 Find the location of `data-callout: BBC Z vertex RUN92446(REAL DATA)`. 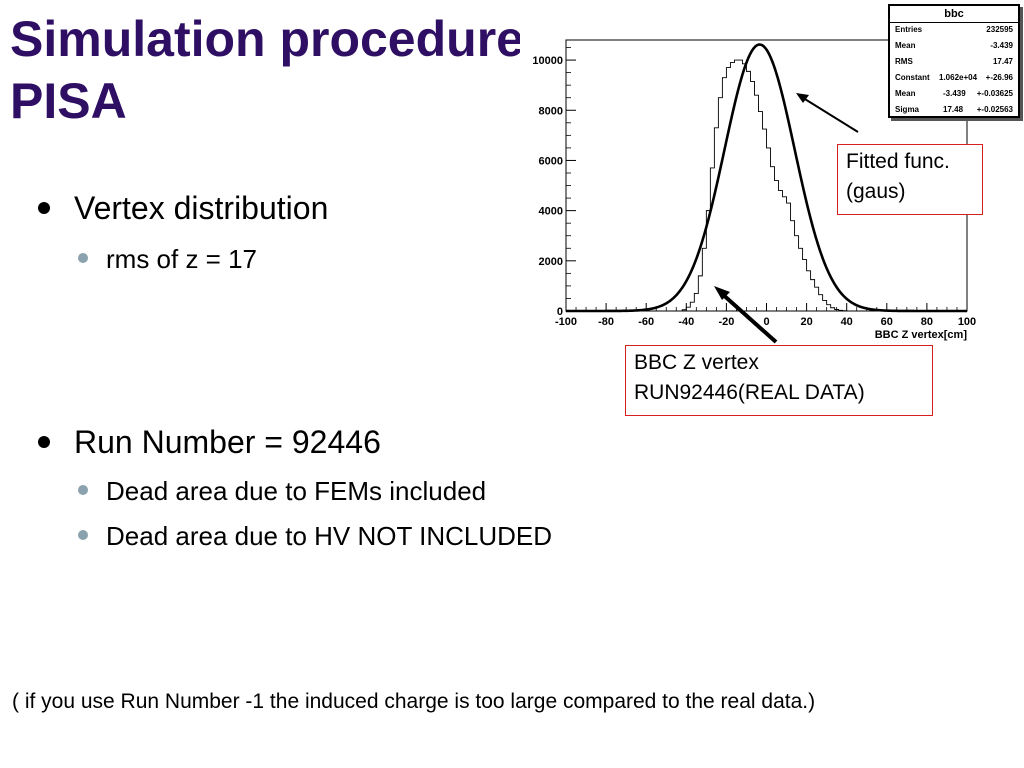

data-callout: BBC Z vertex RUN92446(REAL DATA) is located at coordinates (779, 380).